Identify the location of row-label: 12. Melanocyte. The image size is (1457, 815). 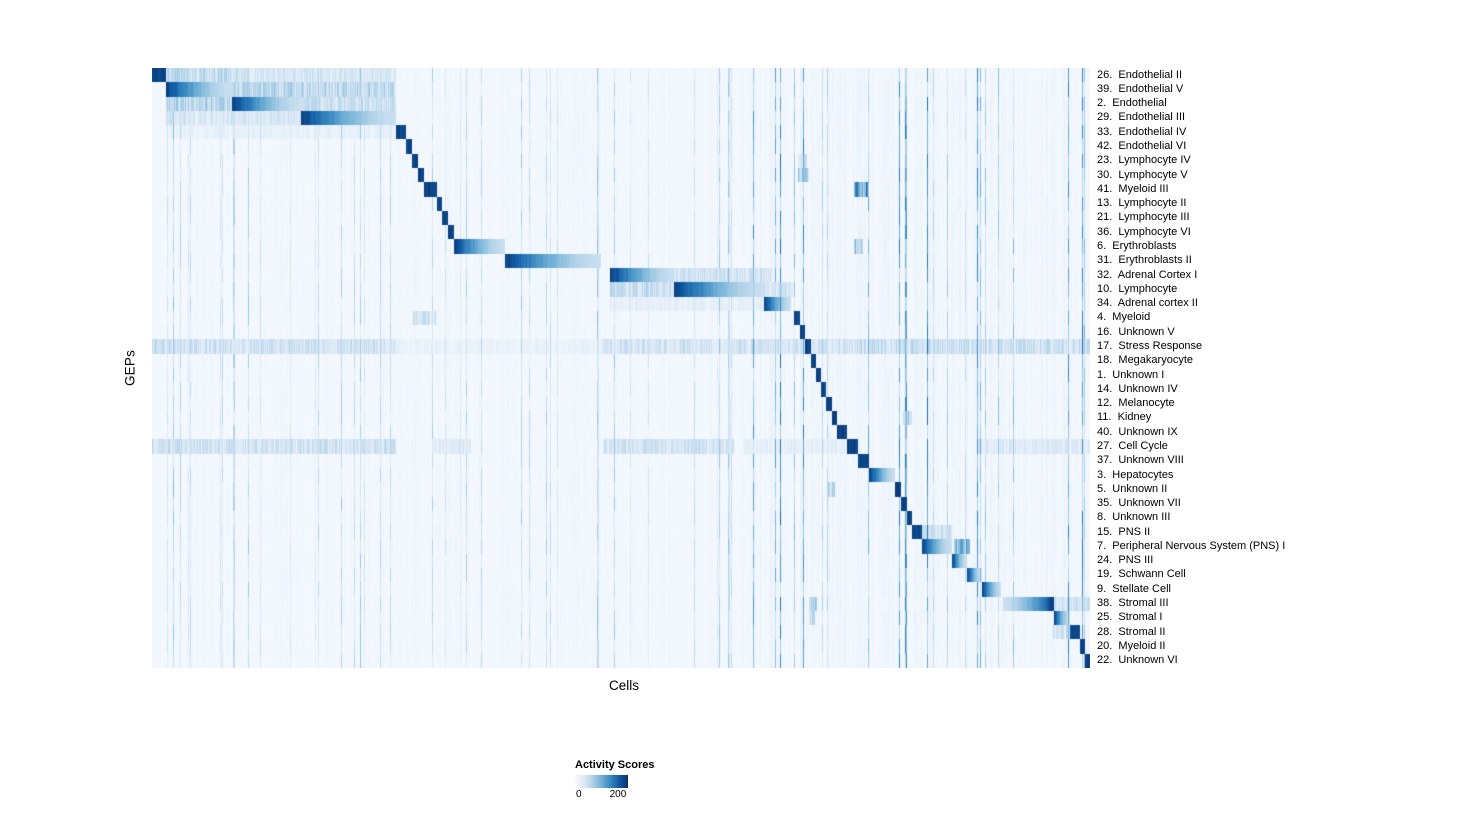
(1136, 403).